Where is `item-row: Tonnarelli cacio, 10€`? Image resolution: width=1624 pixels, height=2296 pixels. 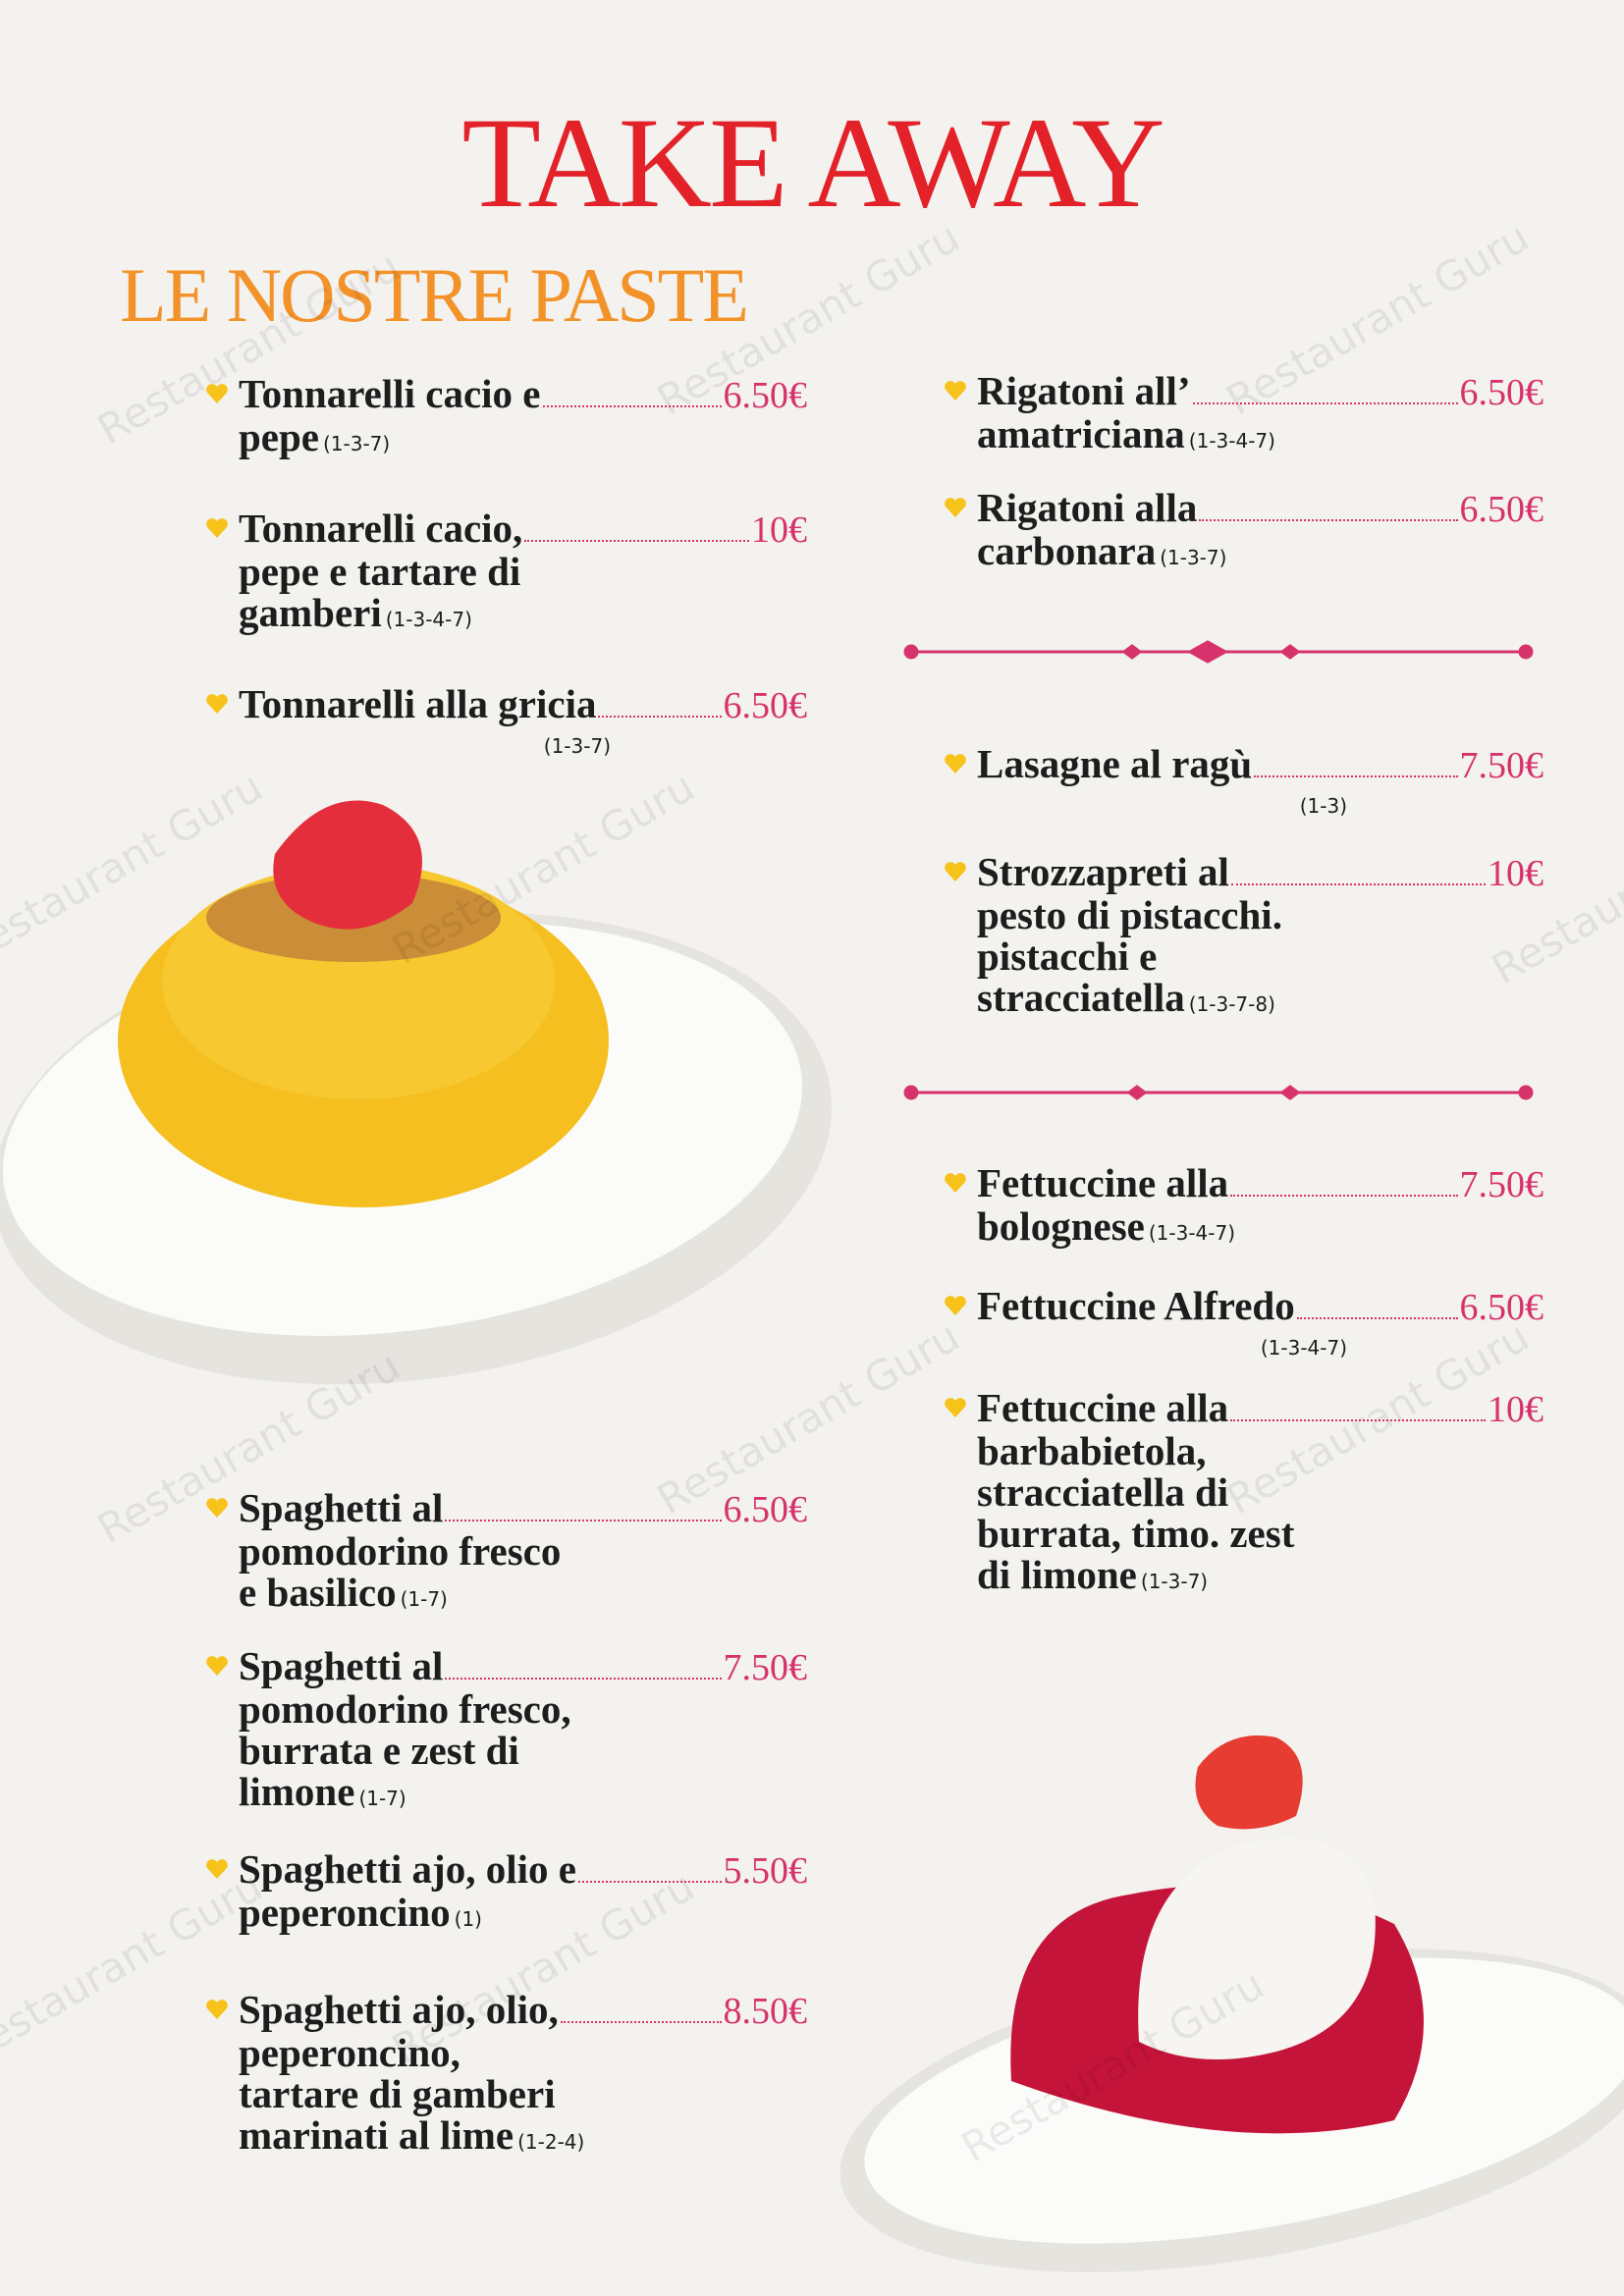
item-row: Tonnarelli cacio, 10€ is located at coordinates (523, 529).